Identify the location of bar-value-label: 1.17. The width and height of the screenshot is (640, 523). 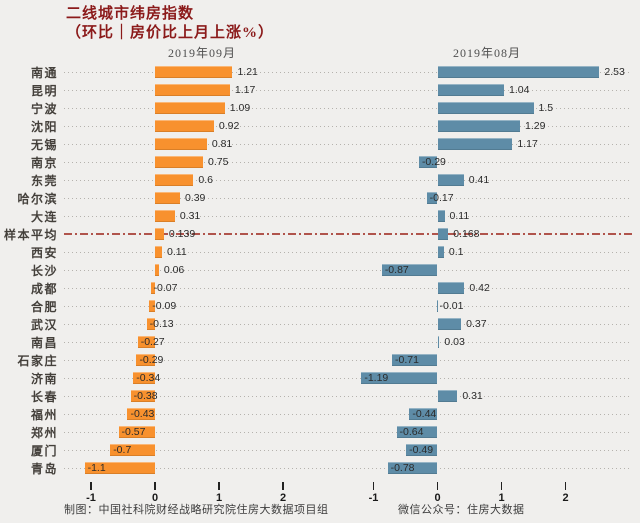
(527, 144).